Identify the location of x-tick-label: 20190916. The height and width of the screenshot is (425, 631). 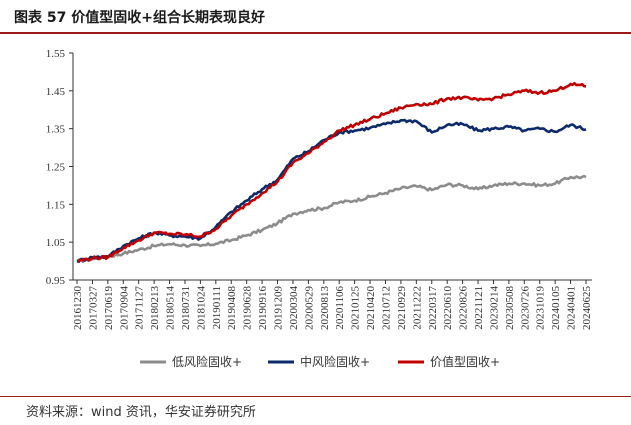
(263, 308).